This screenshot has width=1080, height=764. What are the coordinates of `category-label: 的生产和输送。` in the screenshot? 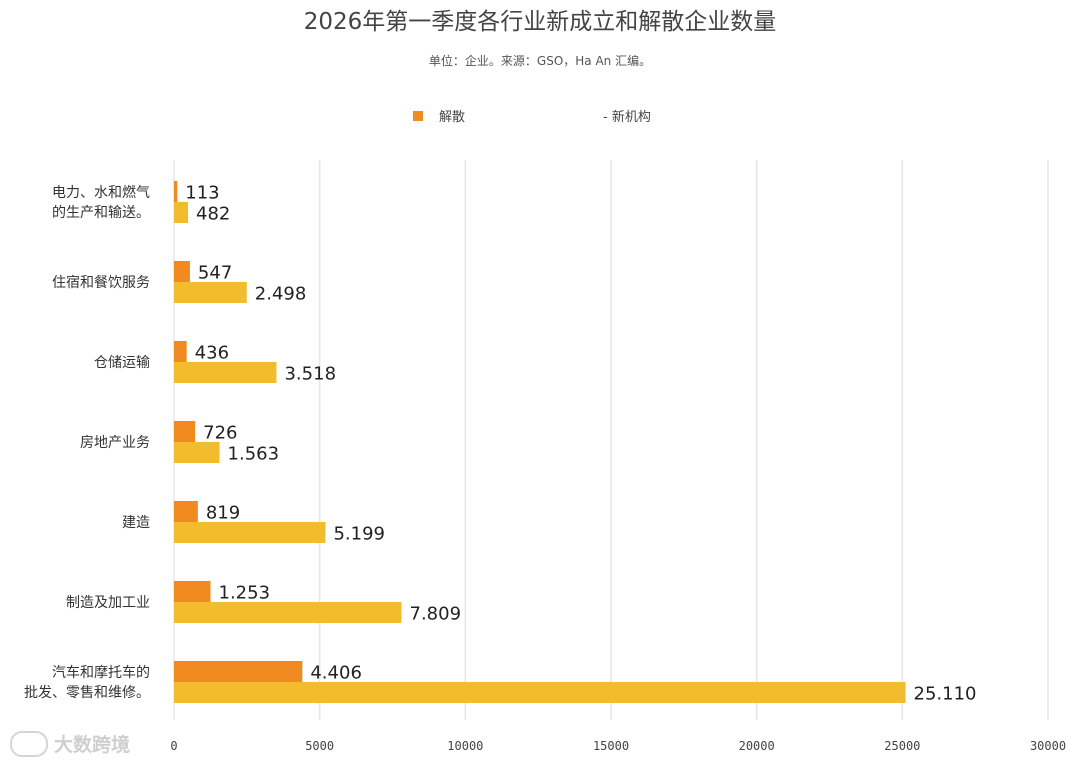 It's located at (101, 213).